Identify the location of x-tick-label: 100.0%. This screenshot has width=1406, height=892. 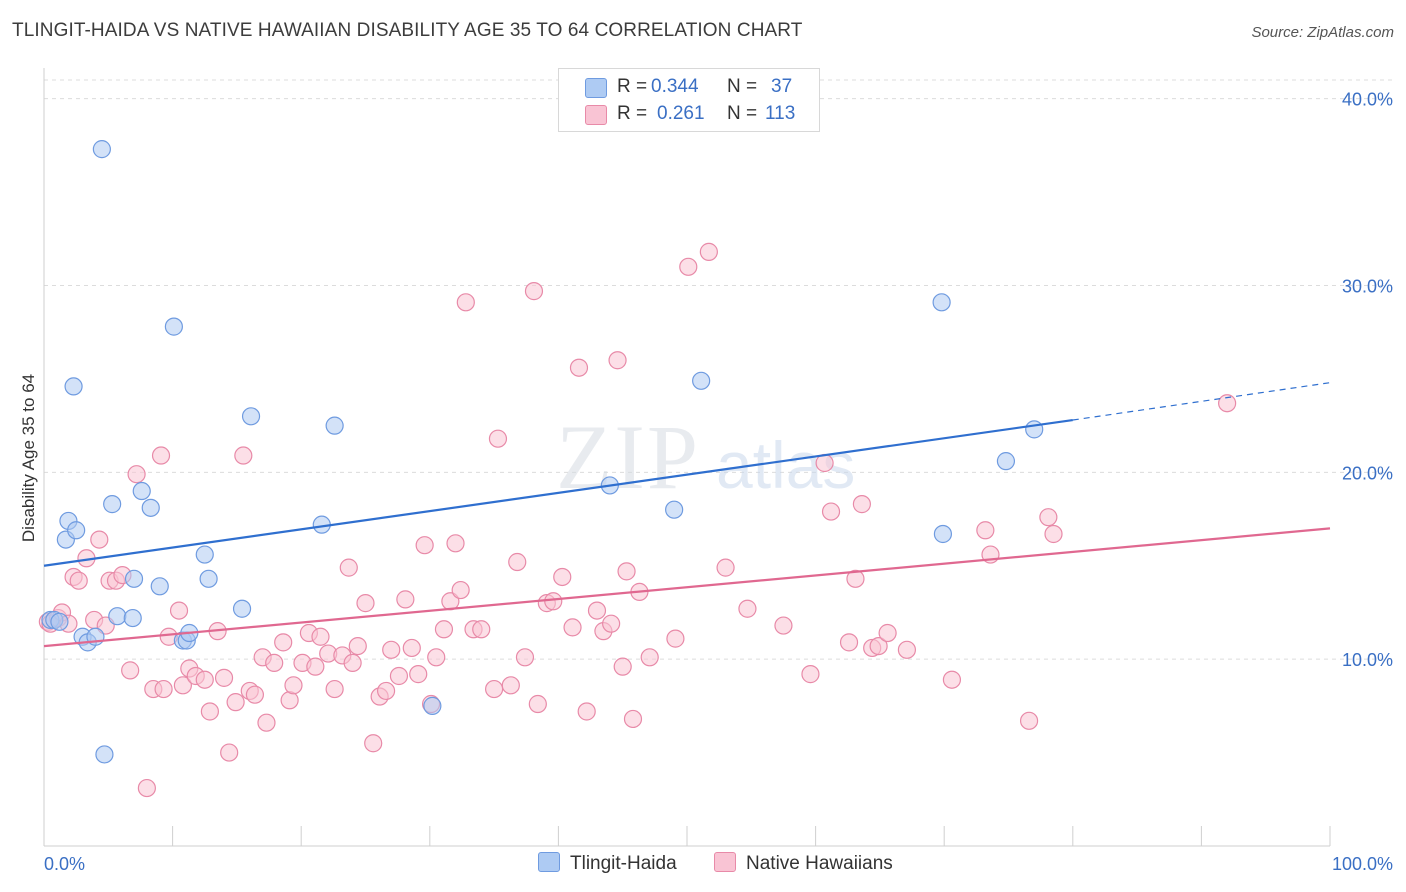
(1362, 864).